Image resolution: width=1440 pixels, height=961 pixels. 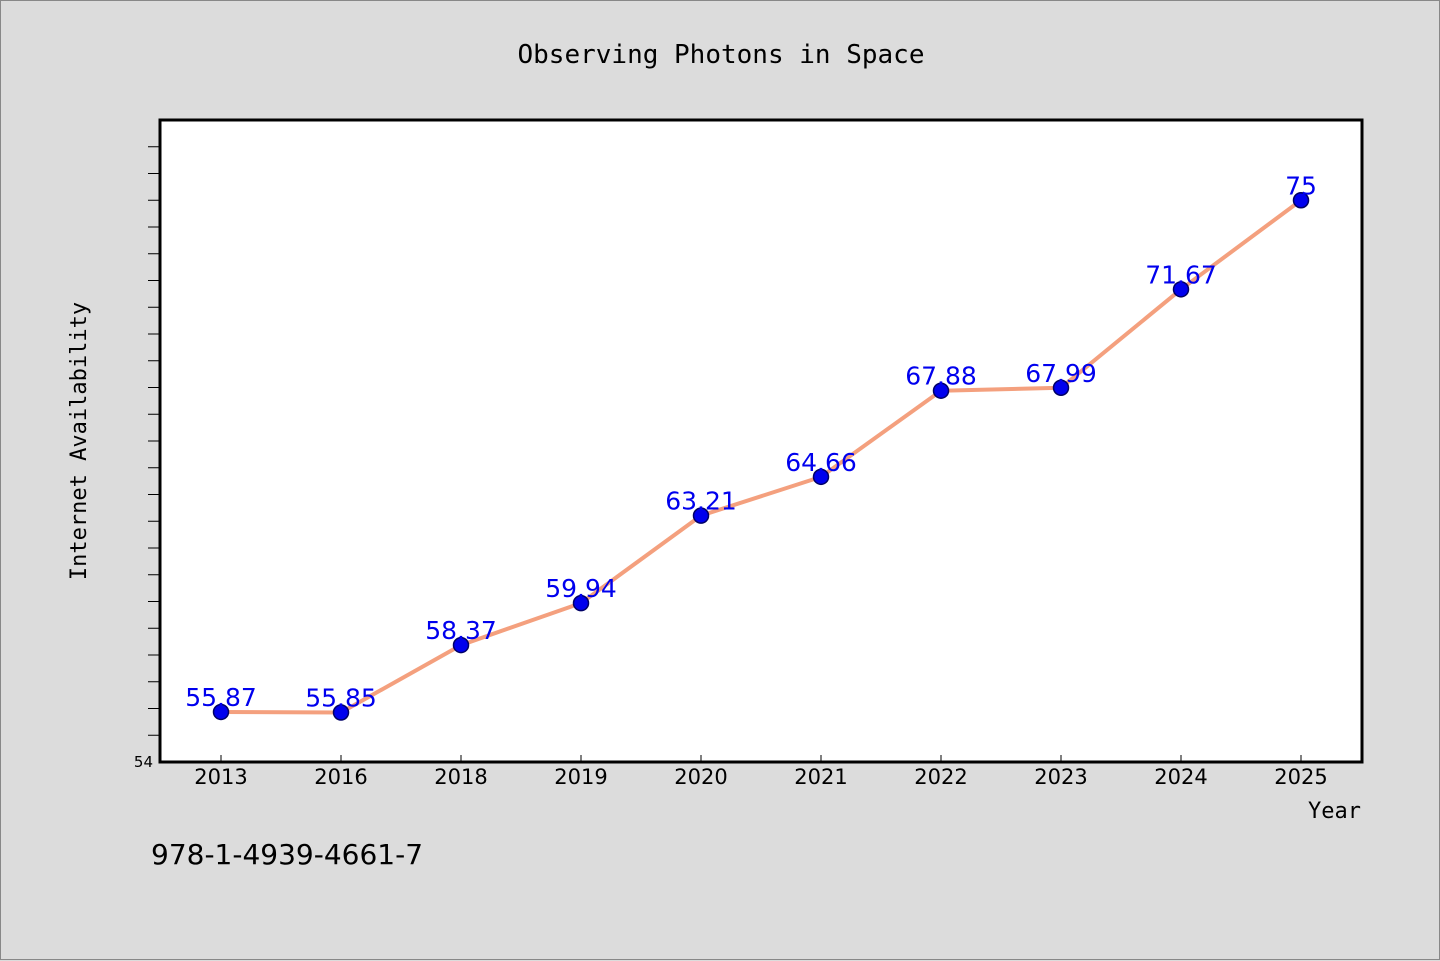 I want to click on x-axis-label: Year, so click(x=1334, y=811).